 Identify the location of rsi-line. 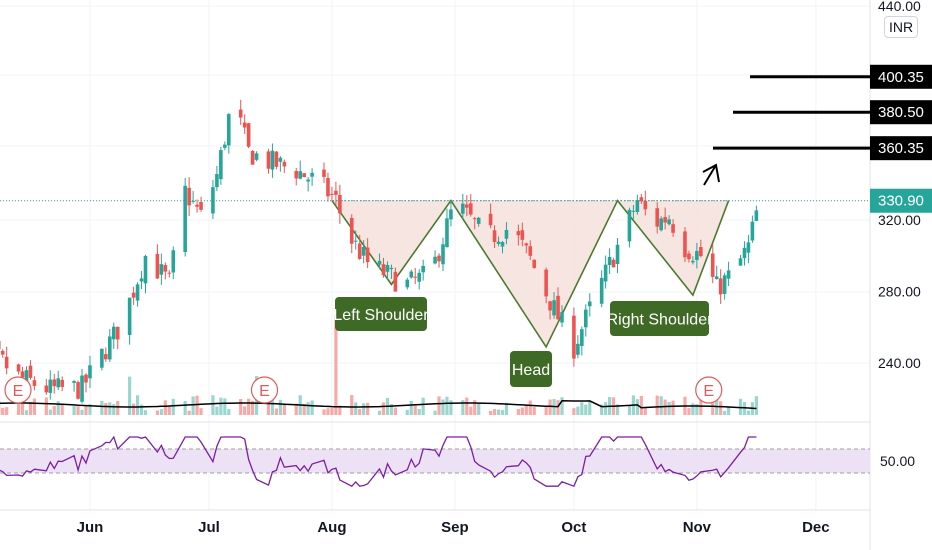
(378, 461).